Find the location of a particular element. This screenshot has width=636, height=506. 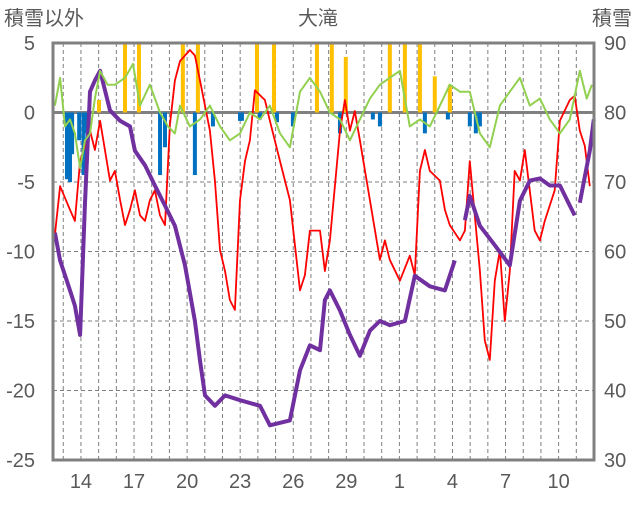

left-y-tick-label: -25 is located at coordinates (20, 461).